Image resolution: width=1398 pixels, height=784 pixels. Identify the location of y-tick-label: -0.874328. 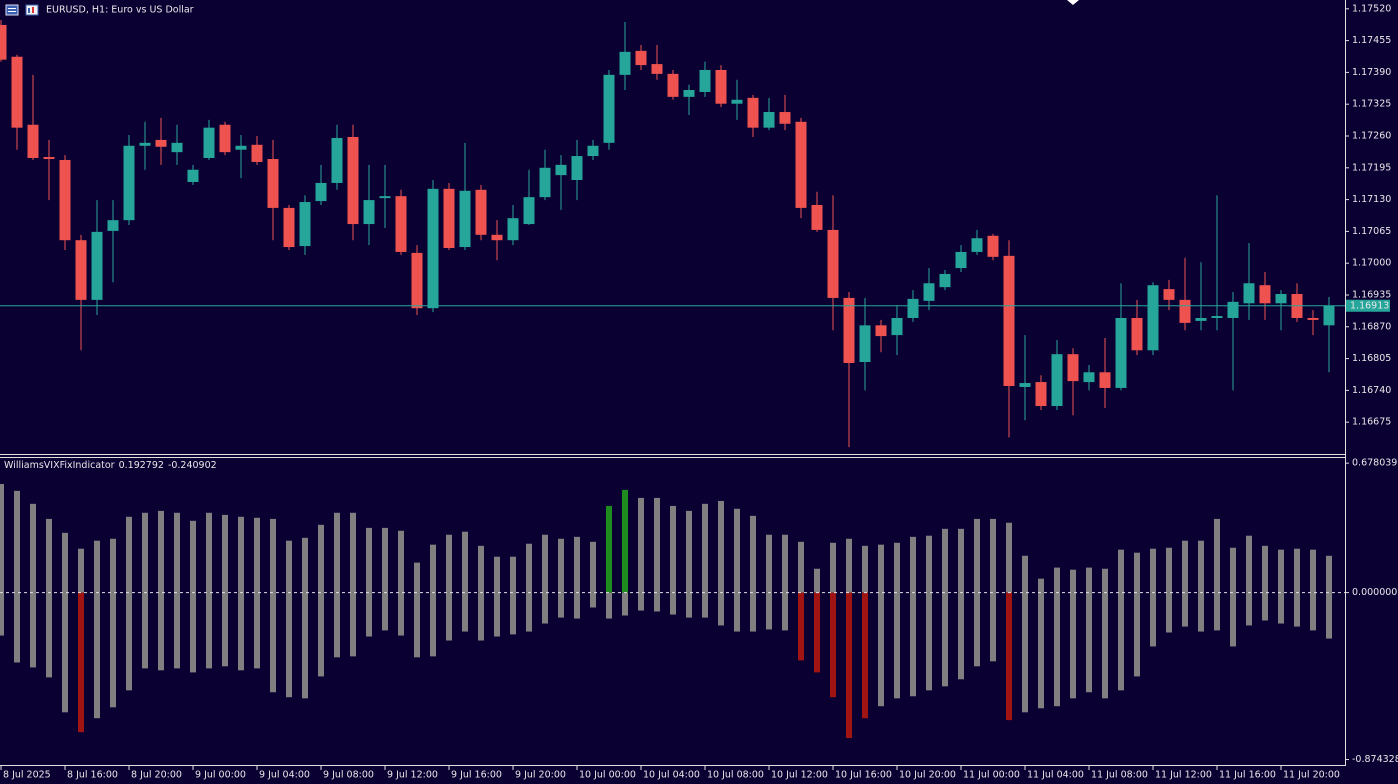
(1375, 759).